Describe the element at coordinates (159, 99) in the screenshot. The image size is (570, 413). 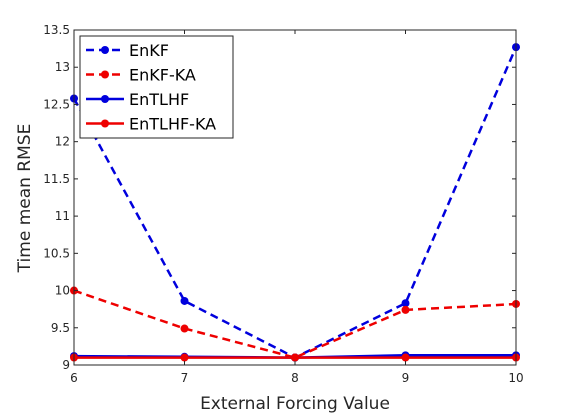
I see `legend-label: EnTLHF` at that location.